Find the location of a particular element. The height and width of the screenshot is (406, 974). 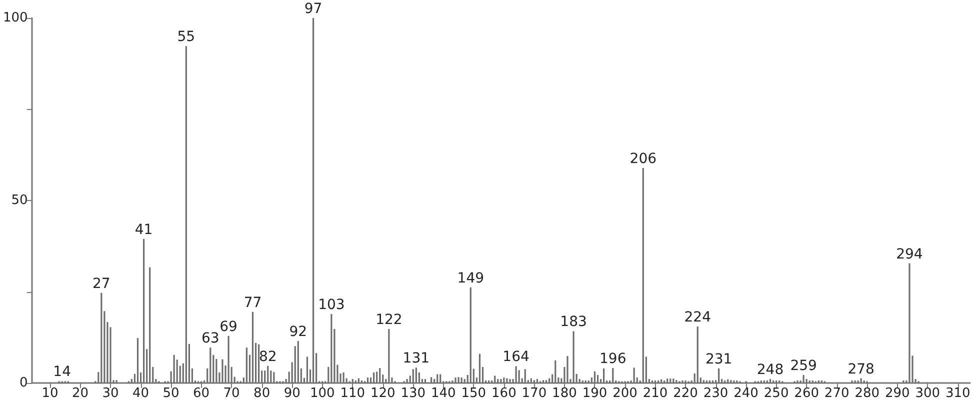

x-tick-label: 190 is located at coordinates (595, 393).